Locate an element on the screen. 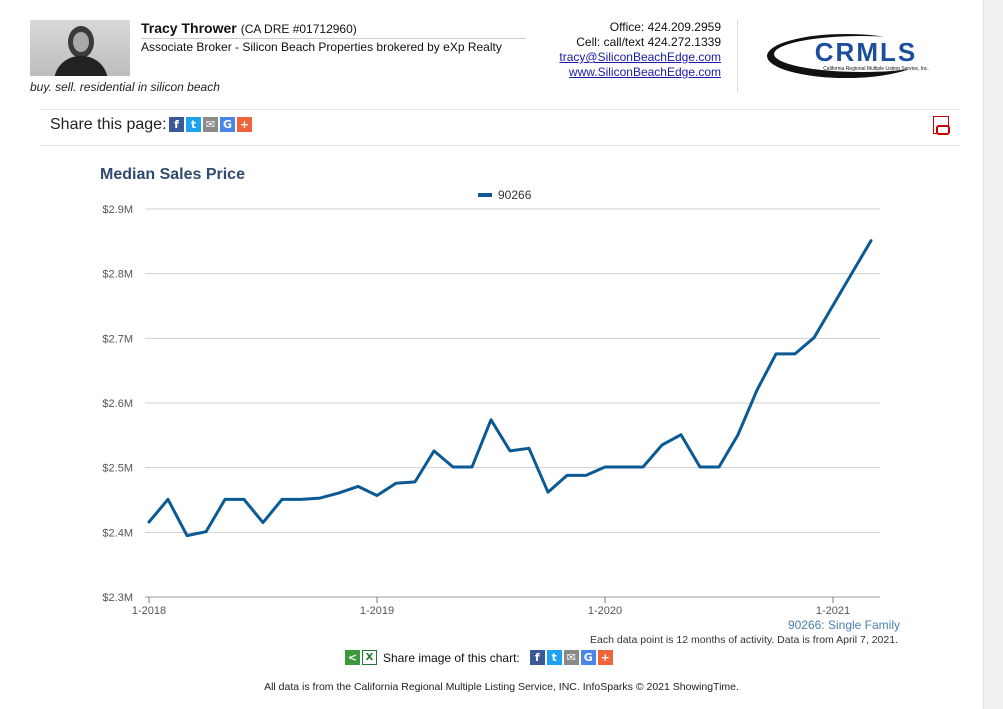 This screenshot has height=709, width=1003. email-icon: ✉ is located at coordinates (210, 125).